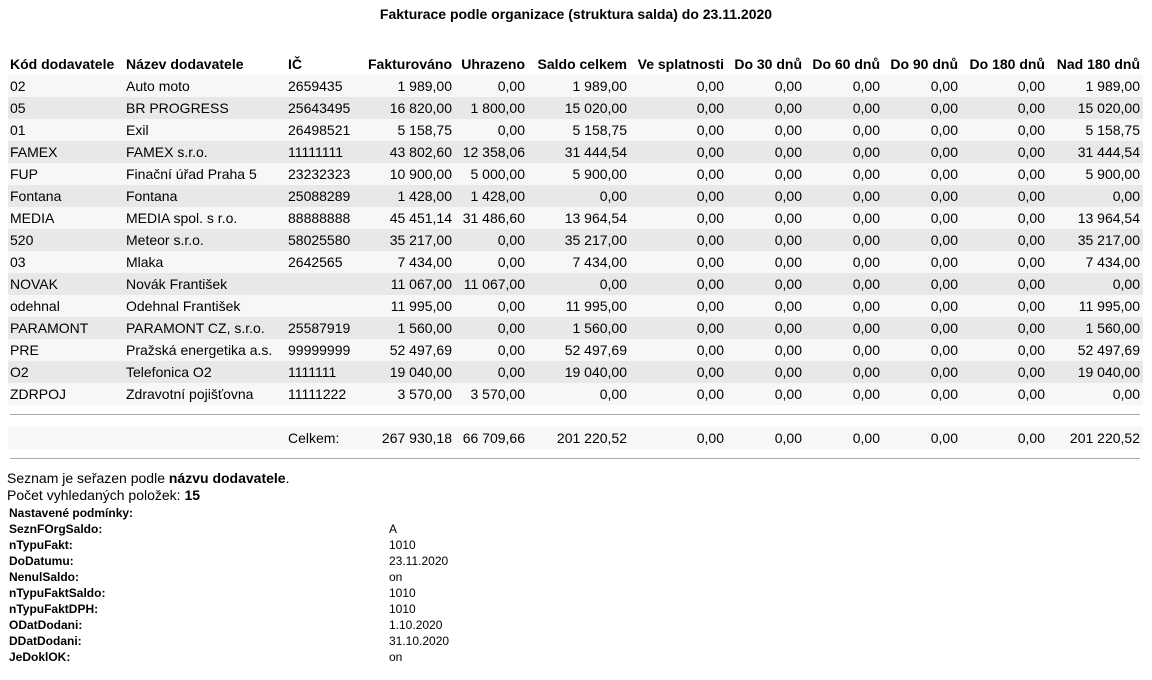 This screenshot has height=680, width=1152. I want to click on table-cell: 15 020,00, so click(595, 108).